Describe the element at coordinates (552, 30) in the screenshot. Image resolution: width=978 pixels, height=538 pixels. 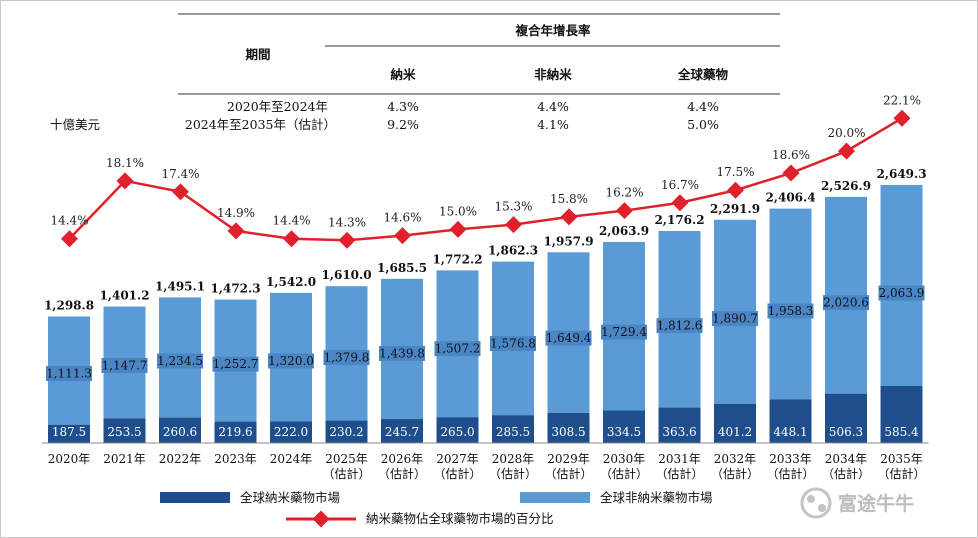
I see `table-title: 複合年增長率` at that location.